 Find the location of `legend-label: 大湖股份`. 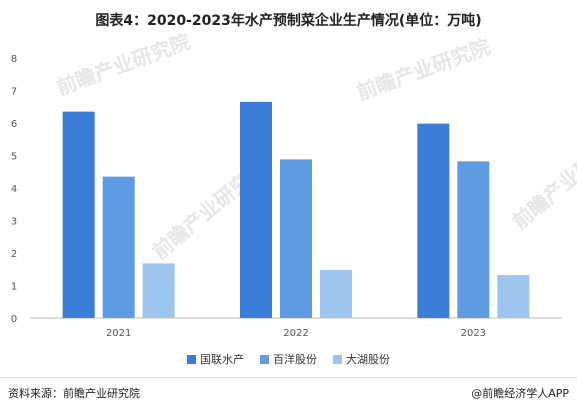

legend-label: 大湖股份 is located at coordinates (368, 359).